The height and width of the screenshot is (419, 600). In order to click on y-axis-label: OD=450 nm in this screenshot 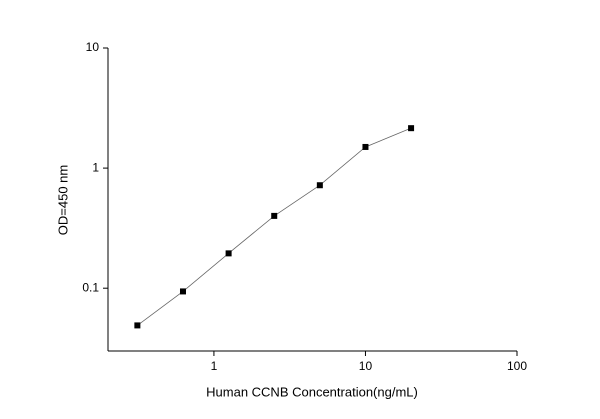, I will do `click(62, 200)`.